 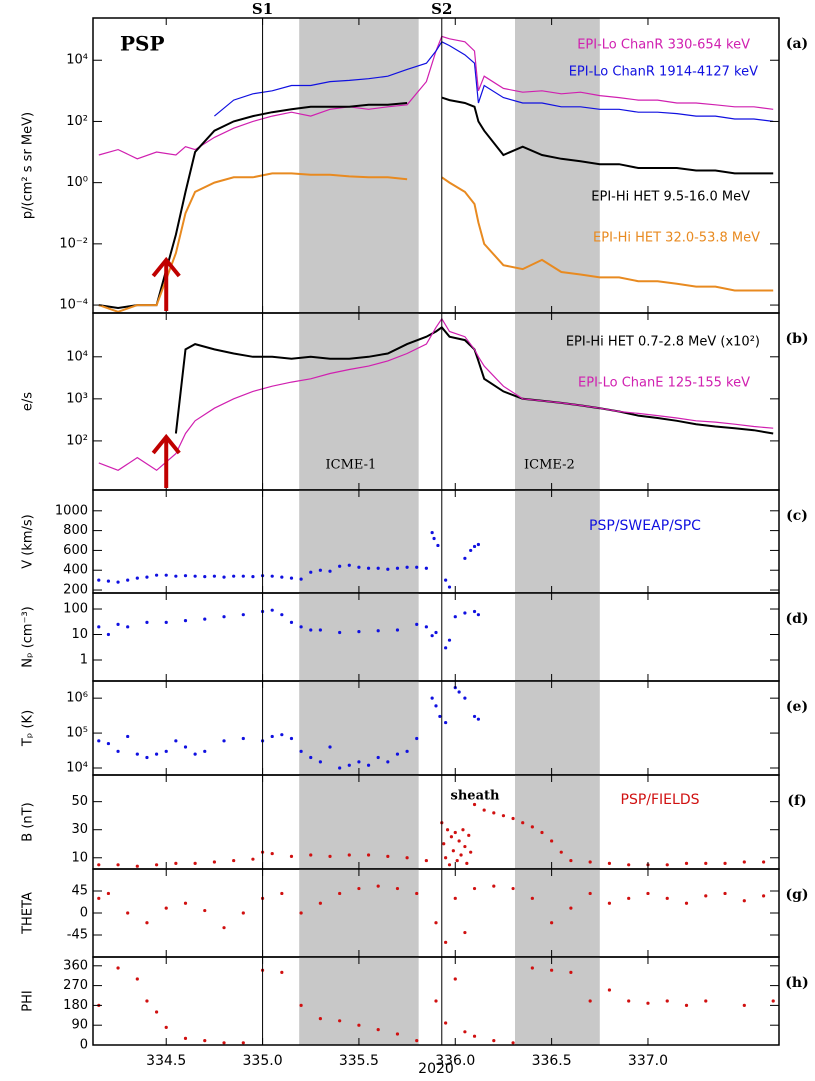 What do you see at coordinates (28, 913) in the screenshot?
I see `y-axis-label: THETA` at bounding box center [28, 913].